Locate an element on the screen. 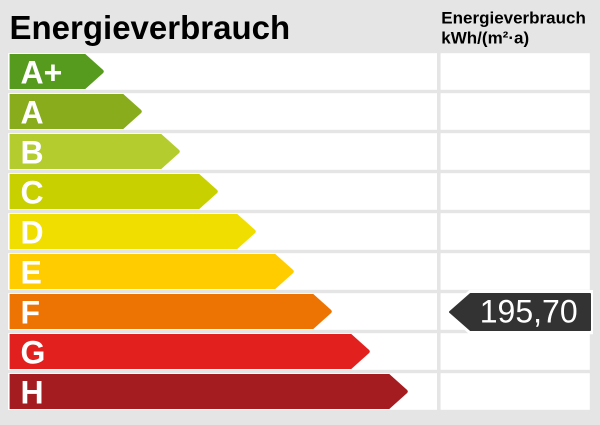 This screenshot has height=425, width=600. svg-text: 195,70 is located at coordinates (529, 312).